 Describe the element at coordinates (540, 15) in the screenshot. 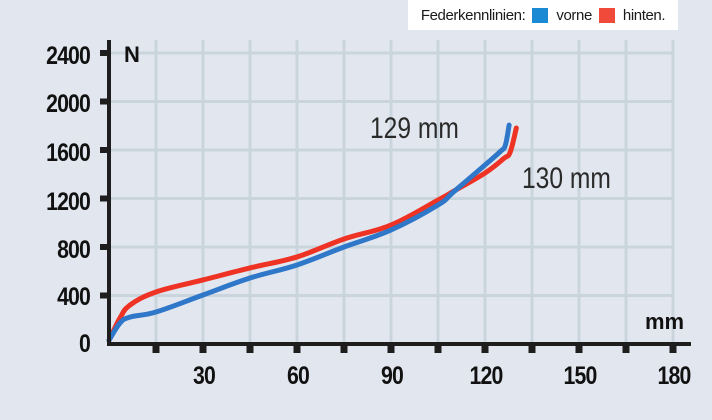

I see `legend-swatch-vorne` at that location.